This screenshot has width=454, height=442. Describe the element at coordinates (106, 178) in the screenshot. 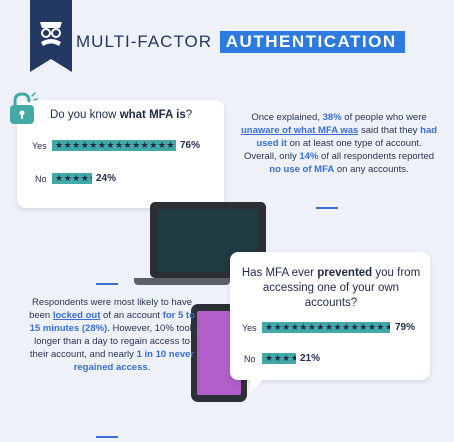

I see `percent-no: 24%` at that location.